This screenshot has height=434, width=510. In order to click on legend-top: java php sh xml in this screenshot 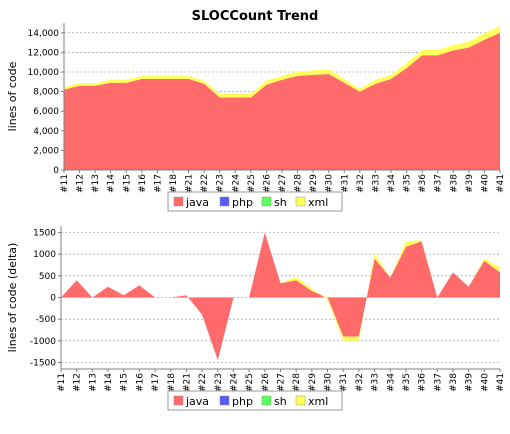, I will do `click(255, 201)`.